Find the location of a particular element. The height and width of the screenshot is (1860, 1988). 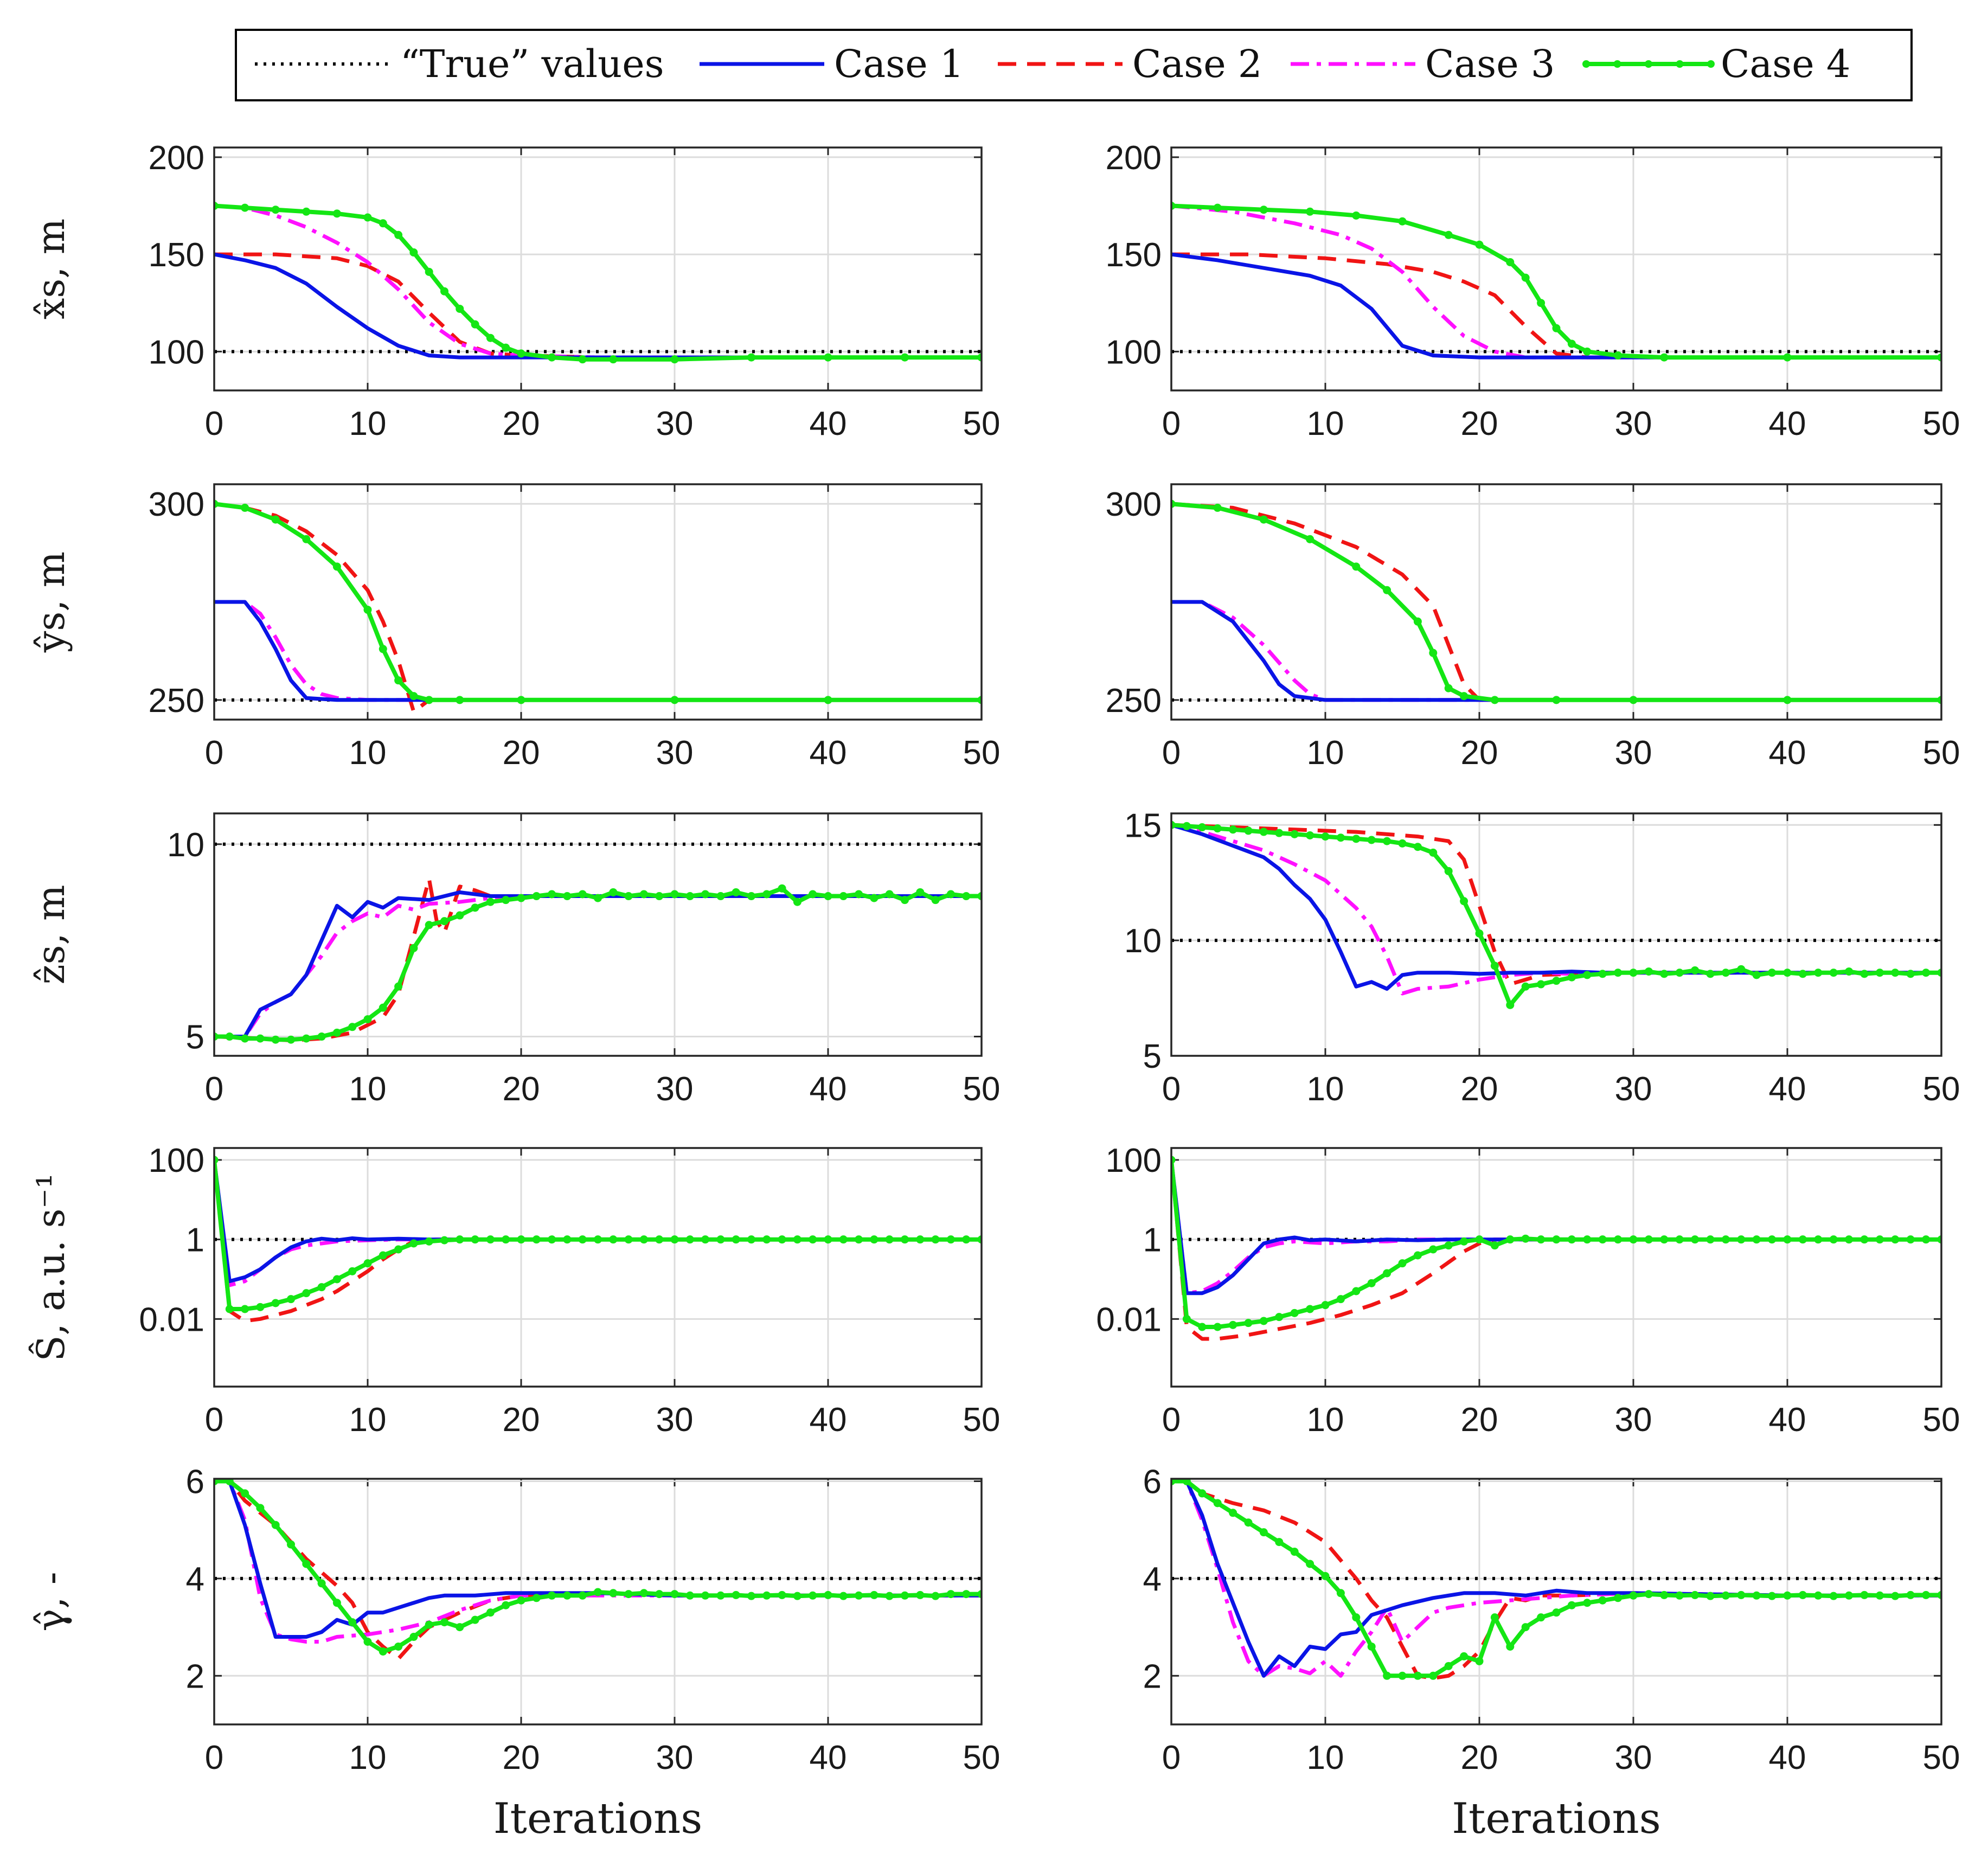

y-tick-label: 250 is located at coordinates (177, 701).